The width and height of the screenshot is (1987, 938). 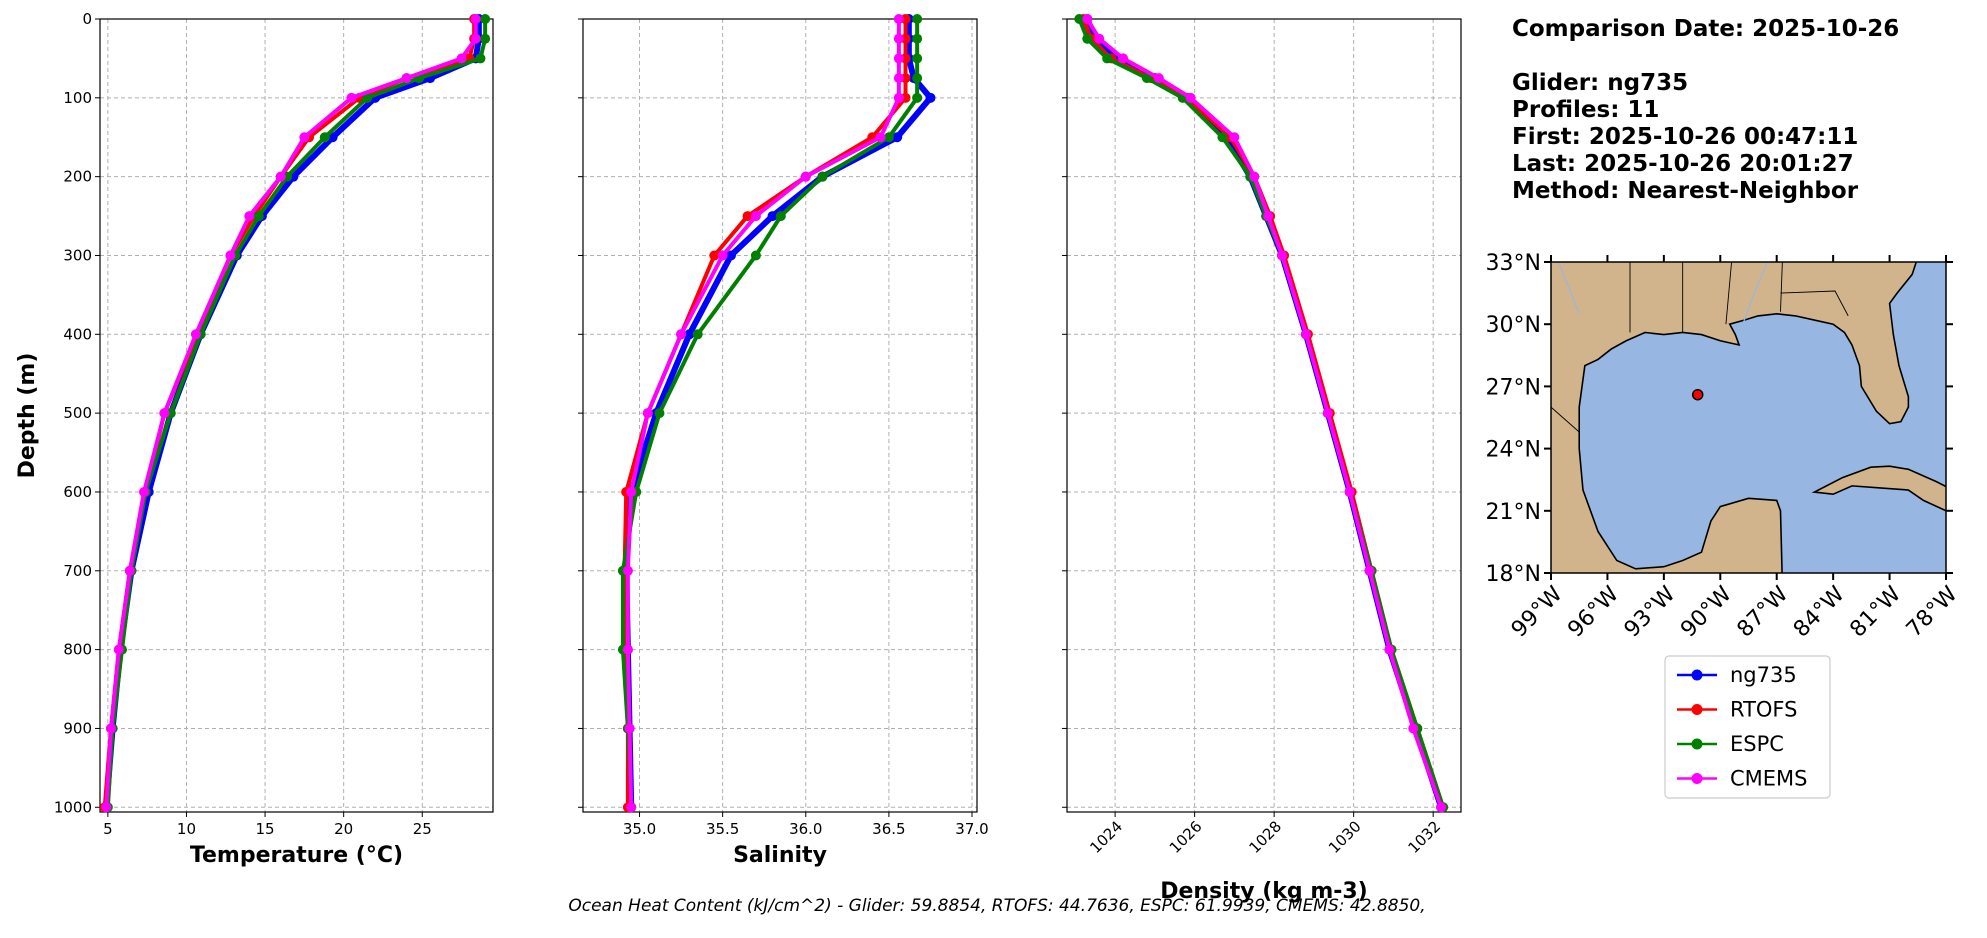 I want to click on map-frame, so click(x=1748, y=417).